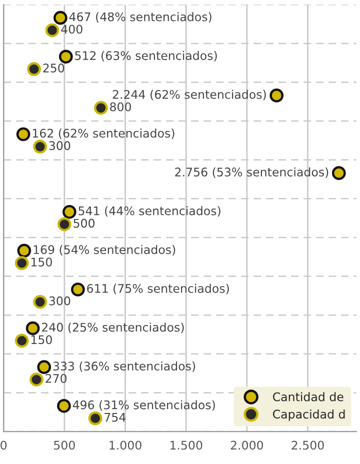  Describe the element at coordinates (56, 378) in the screenshot. I see `data-label: 270` at that location.